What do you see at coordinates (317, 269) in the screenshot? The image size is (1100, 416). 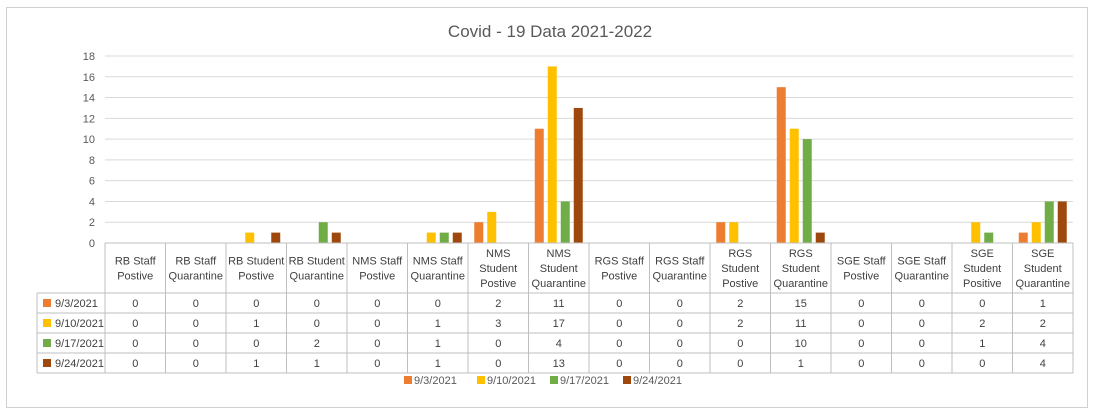 I see `category-label: RB Student Quarantine` at bounding box center [317, 269].